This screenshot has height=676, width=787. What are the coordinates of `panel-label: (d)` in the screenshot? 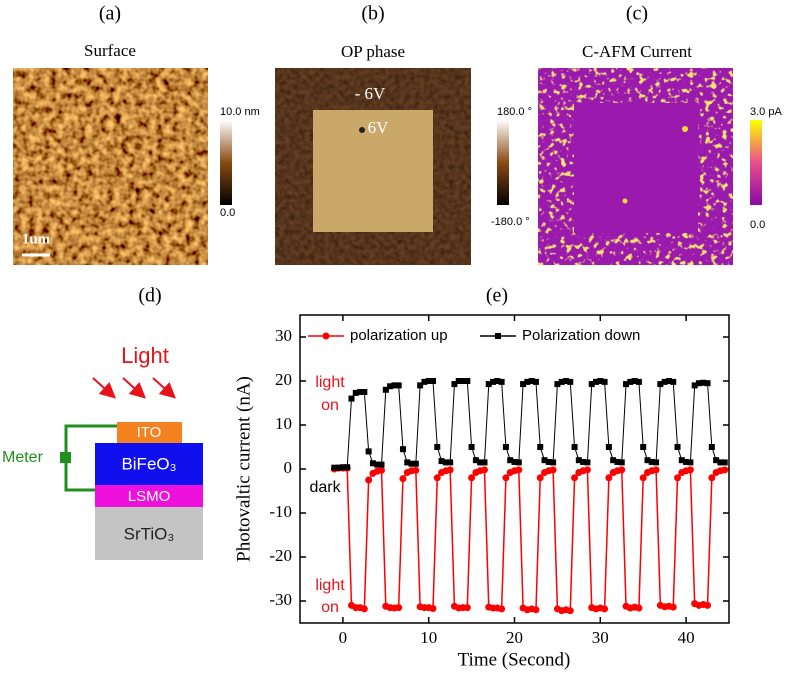 It's located at (149, 296).